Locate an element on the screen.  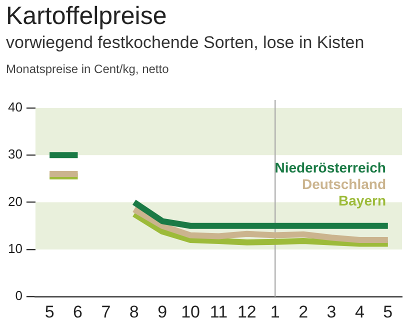
x-tick-label: 2 is located at coordinates (303, 312).